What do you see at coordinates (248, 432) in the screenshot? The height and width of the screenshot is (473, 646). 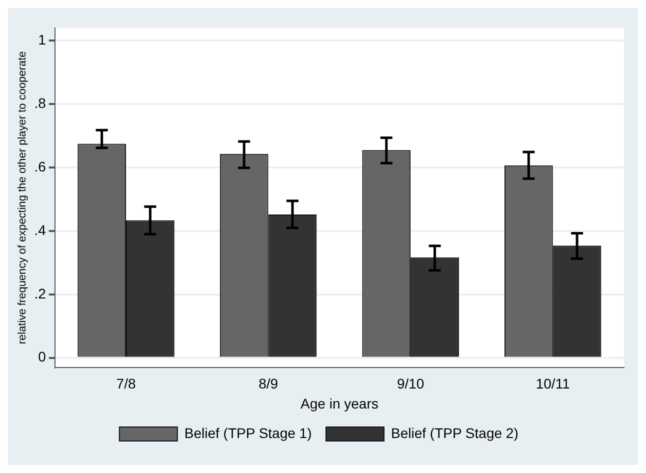 I see `legend-label: Belief (TPP Stage 1)` at bounding box center [248, 432].